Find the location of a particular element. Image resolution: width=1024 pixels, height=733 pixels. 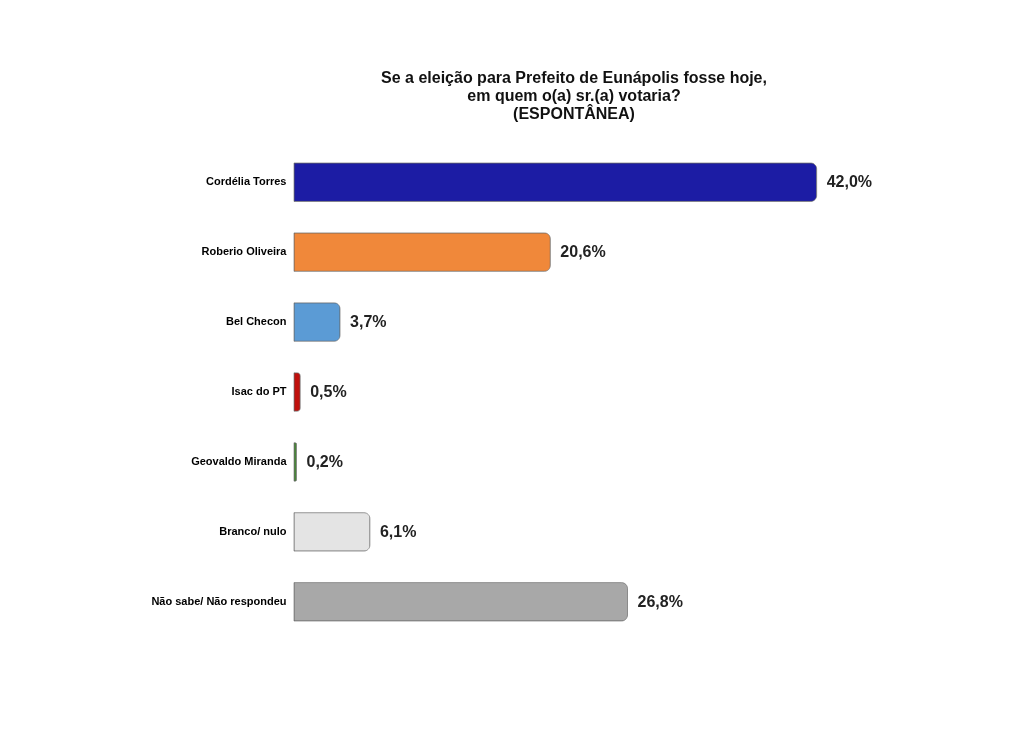

y-tick-label: Cordélia Torres is located at coordinates (246, 181).